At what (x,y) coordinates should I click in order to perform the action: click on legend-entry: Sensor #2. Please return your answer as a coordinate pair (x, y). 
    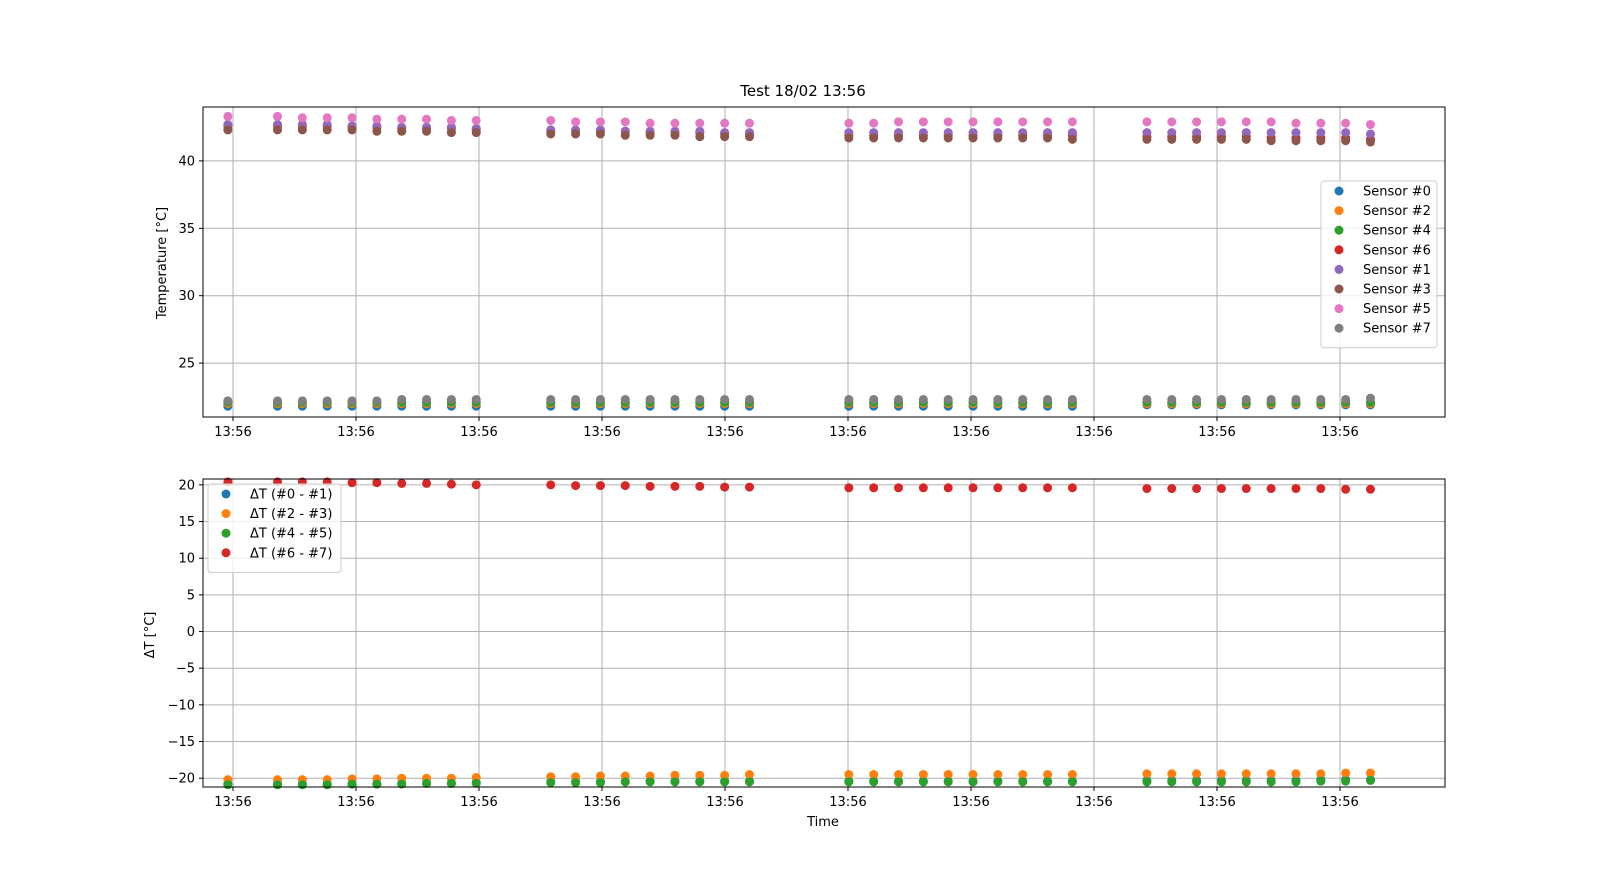
    Looking at the image, I should click on (1397, 211).